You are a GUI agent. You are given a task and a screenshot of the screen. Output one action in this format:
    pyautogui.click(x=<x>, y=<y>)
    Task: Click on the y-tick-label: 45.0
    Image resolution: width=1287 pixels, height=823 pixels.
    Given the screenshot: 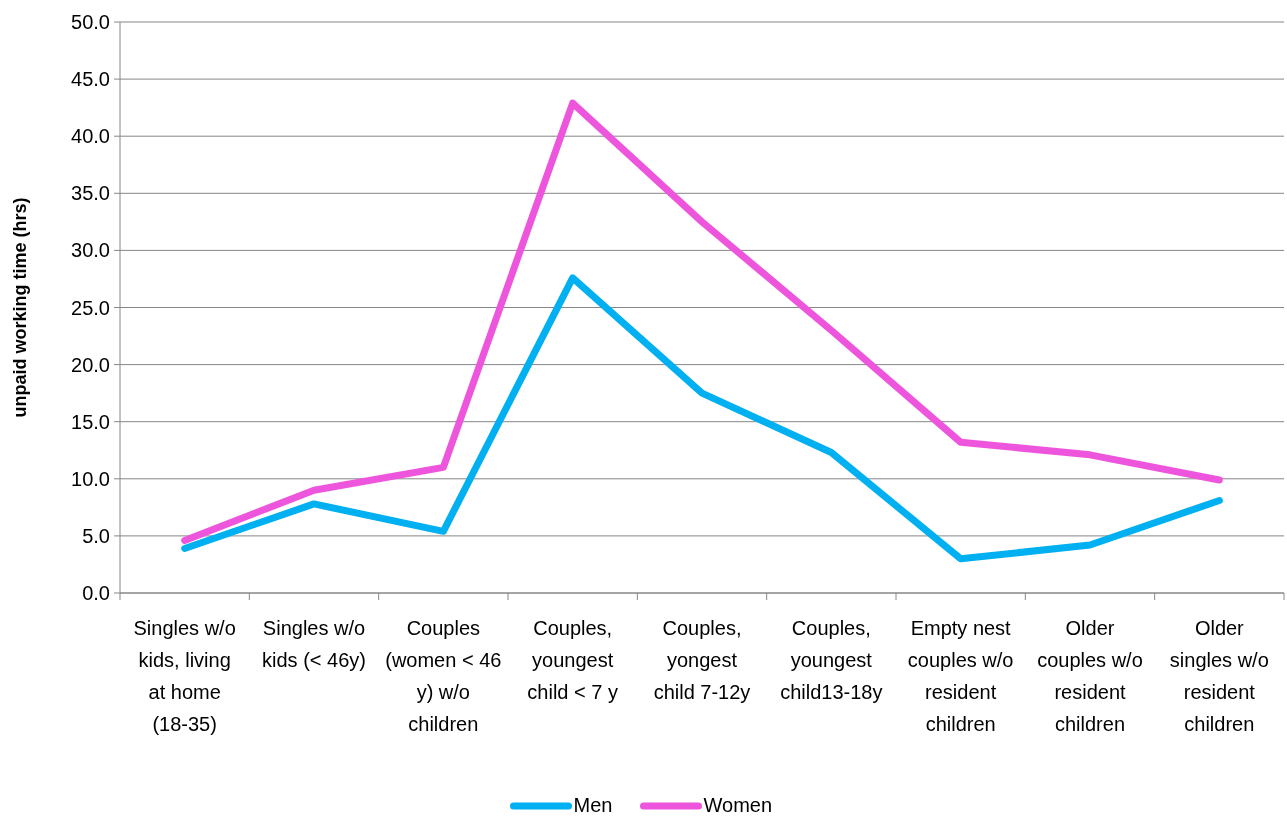 What is the action you would take?
    pyautogui.click(x=90, y=79)
    